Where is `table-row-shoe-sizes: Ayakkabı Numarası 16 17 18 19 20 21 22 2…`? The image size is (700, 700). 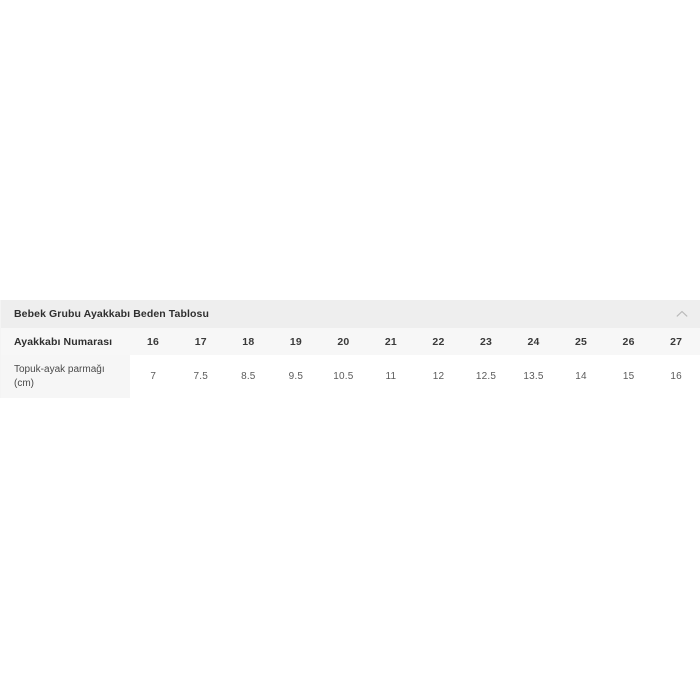
table-row-shoe-sizes: Ayakkabı Numarası 16 17 18 19 20 21 22 2… is located at coordinates (350, 341).